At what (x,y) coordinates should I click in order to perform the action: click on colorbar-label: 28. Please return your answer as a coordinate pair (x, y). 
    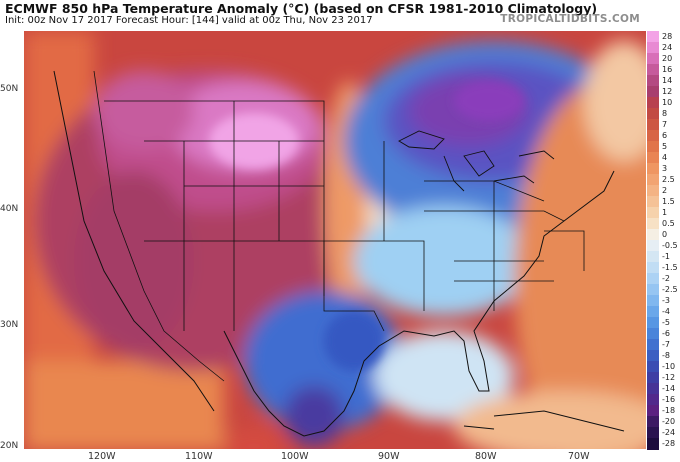
    Looking at the image, I should click on (667, 36).